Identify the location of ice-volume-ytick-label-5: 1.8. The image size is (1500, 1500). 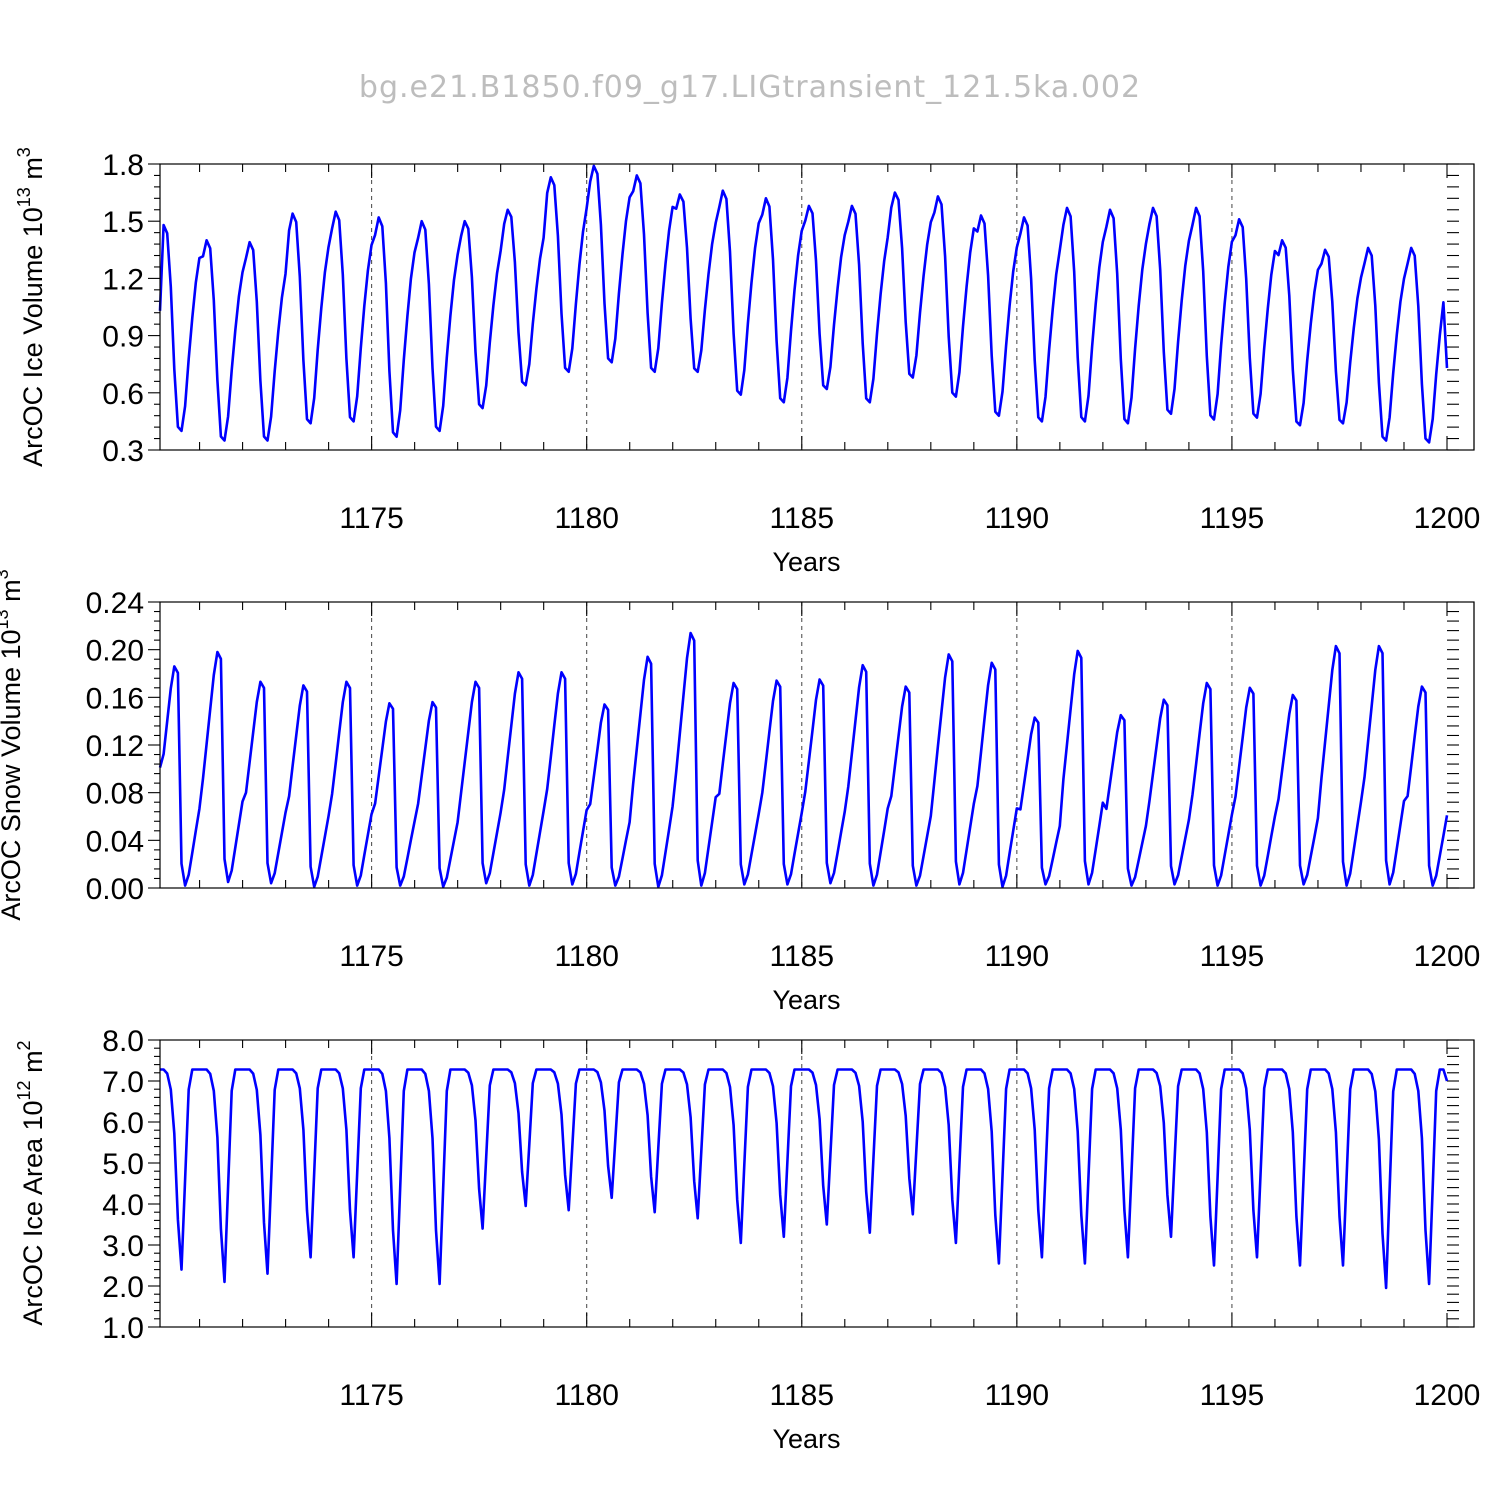
(123, 165).